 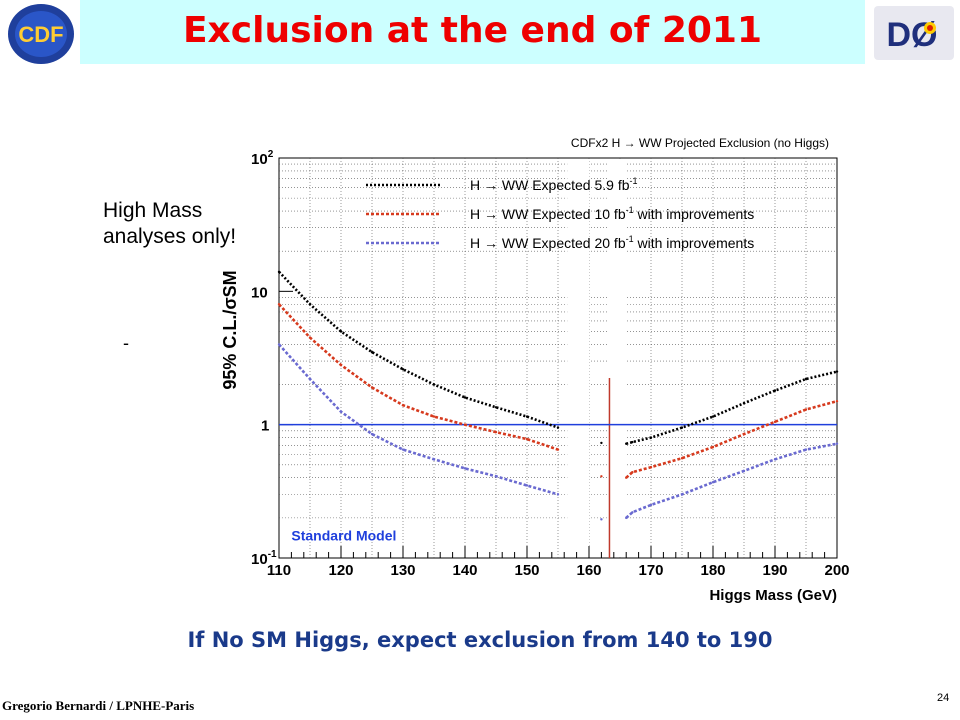 What do you see at coordinates (343, 536) in the screenshot?
I see `sm-label: Standard Model` at bounding box center [343, 536].